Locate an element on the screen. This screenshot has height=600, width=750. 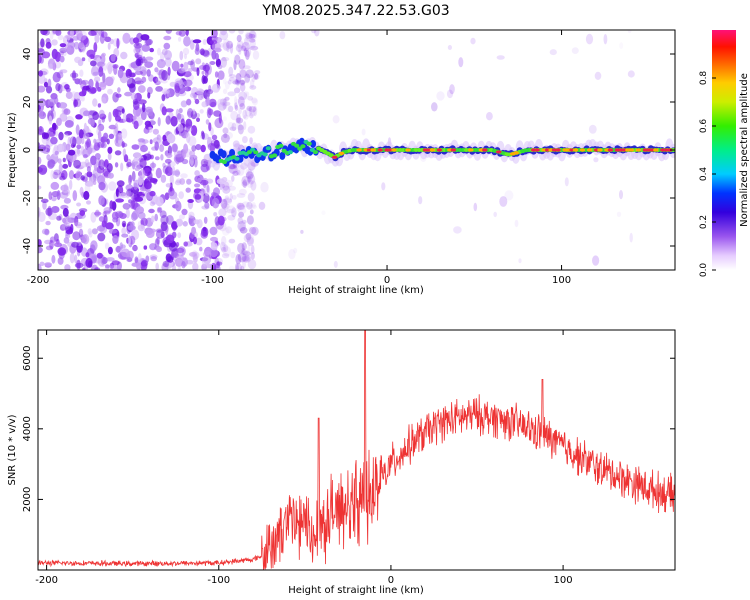
spectrogram-x-label: Height of straight line (km) is located at coordinates (356, 290).